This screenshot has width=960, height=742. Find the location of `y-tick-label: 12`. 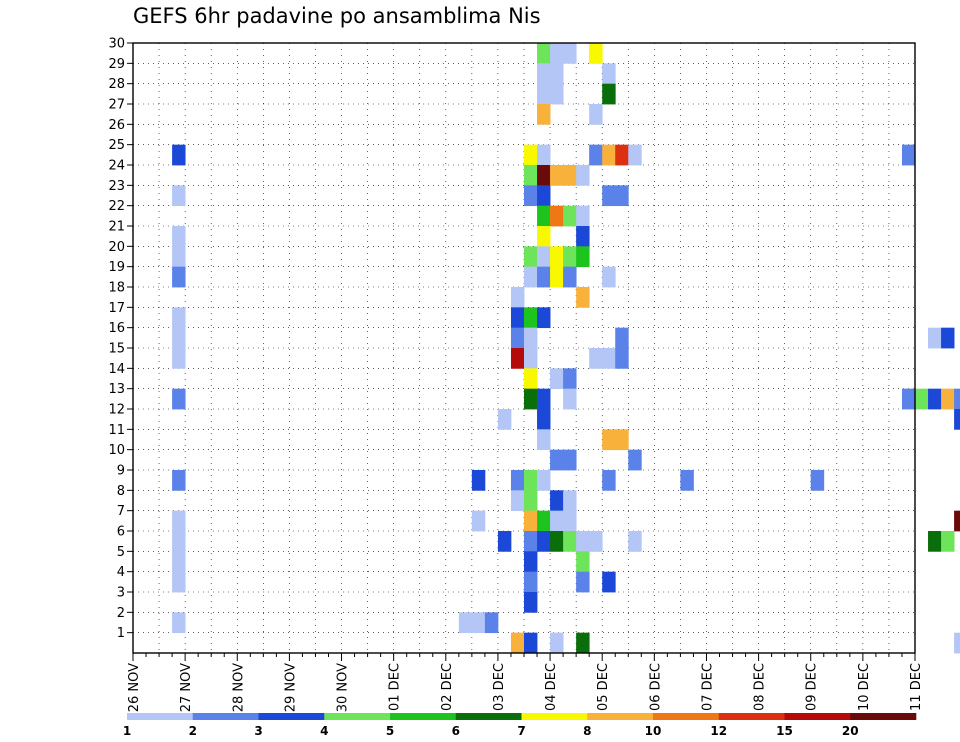

y-tick-label: 12 is located at coordinates (116, 410).